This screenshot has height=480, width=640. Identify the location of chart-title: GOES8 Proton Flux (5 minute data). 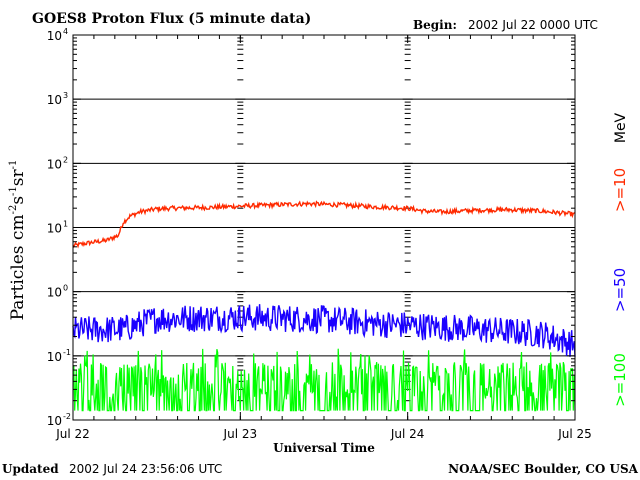
(171, 19).